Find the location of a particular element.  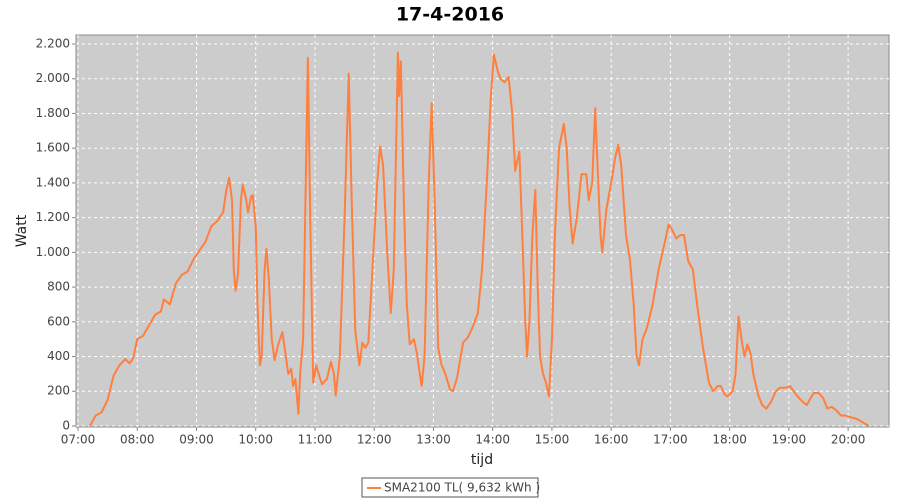

legend-box is located at coordinates (450, 487).